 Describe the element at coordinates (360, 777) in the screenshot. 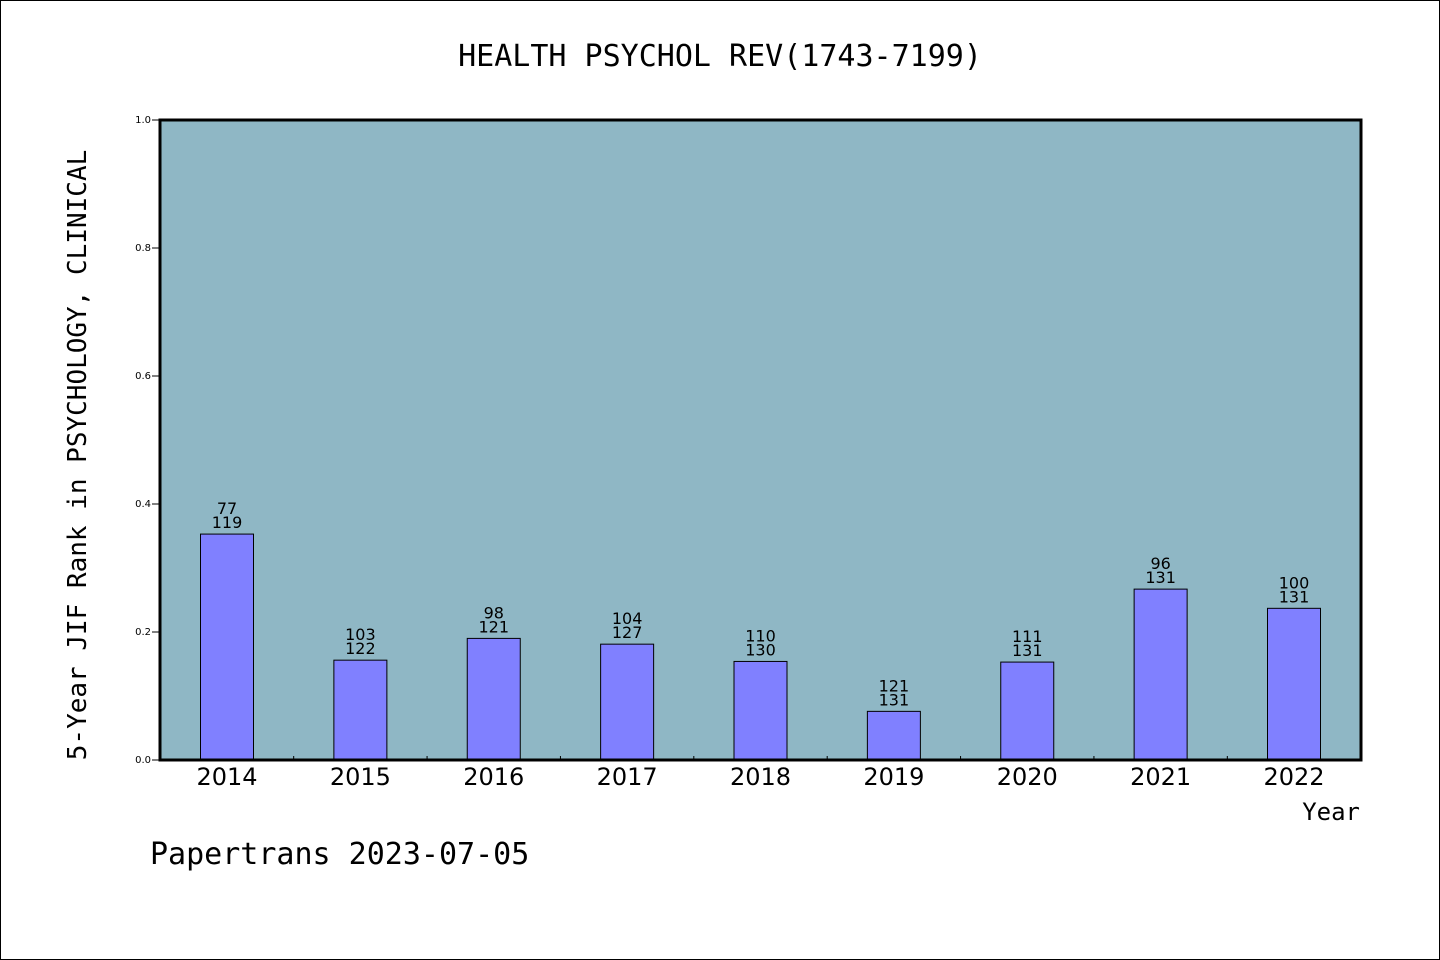

I see `x-tick-label-2015: 2015` at that location.